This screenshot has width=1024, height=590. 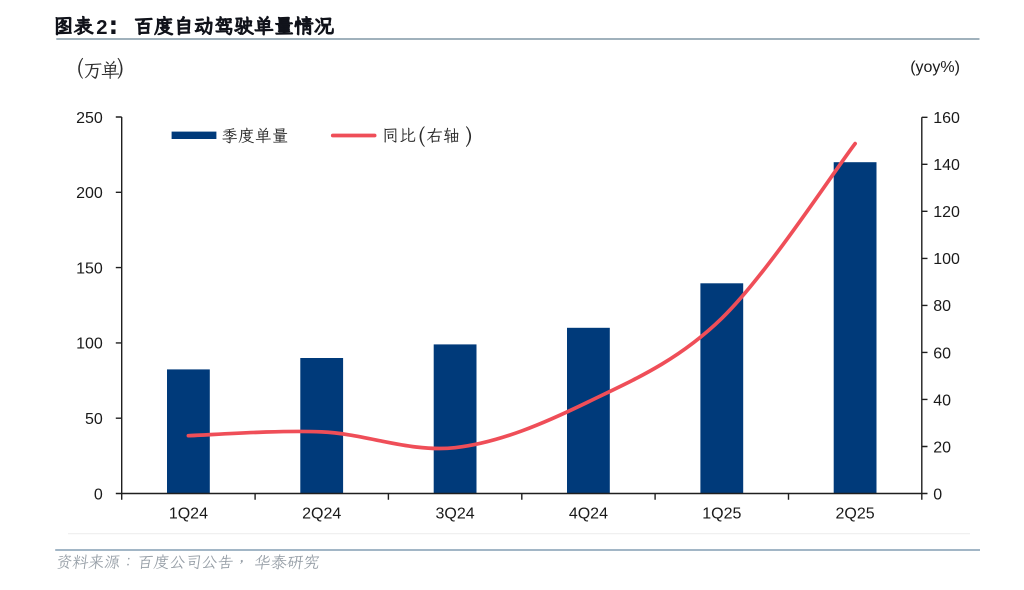 What do you see at coordinates (935, 67) in the screenshot?
I see `svg-text: (yoy%)` at bounding box center [935, 67].